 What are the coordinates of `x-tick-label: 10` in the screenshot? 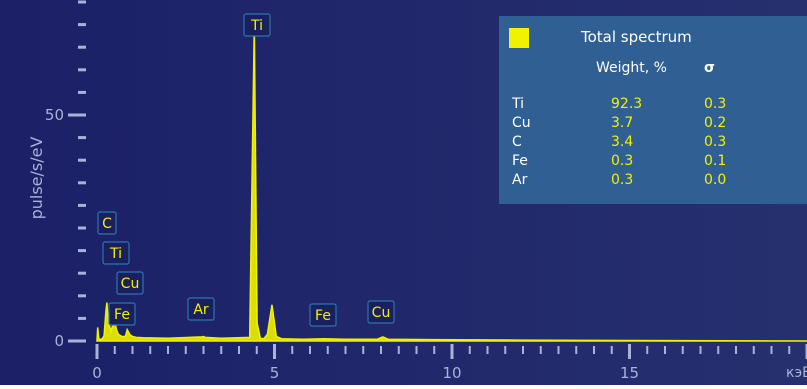 It's located at (451, 373).